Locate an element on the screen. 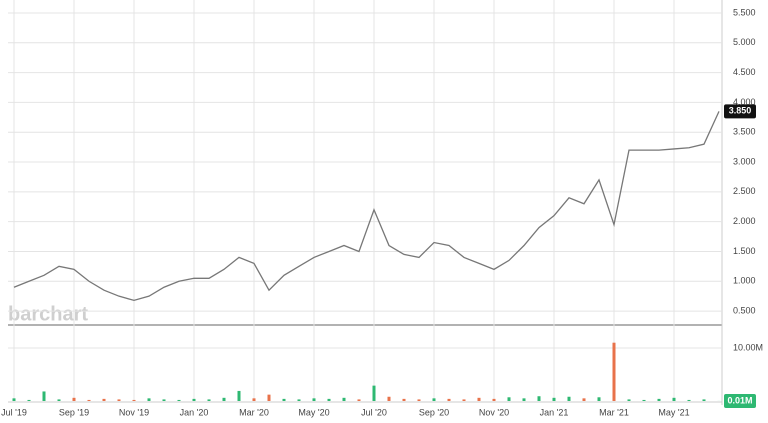 The width and height of the screenshot is (768, 423). y-tick-label: 3.500 is located at coordinates (744, 132).